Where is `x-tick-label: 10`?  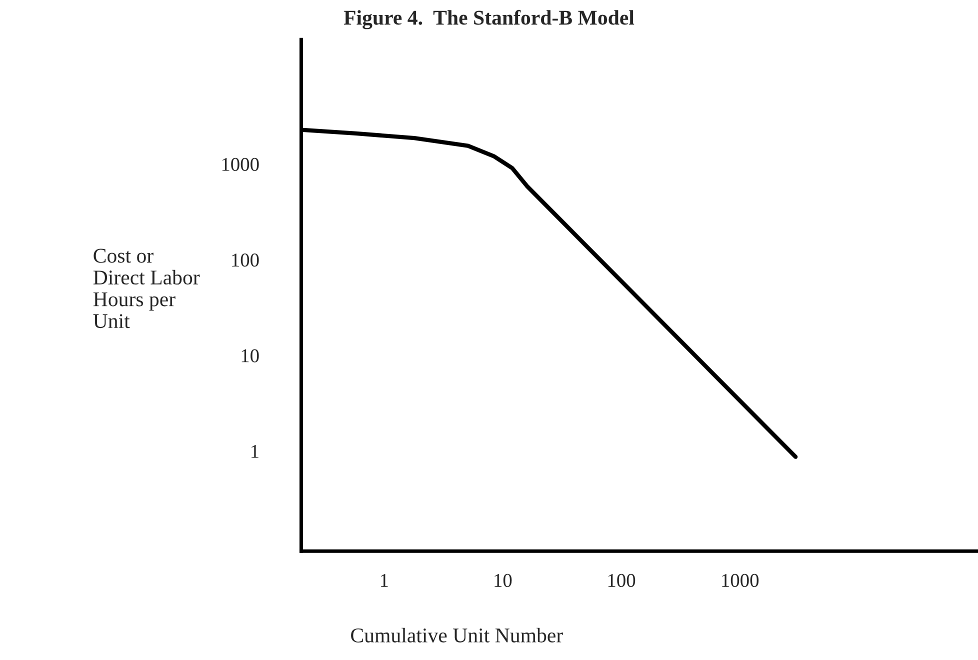 x-tick-label: 10 is located at coordinates (503, 581).